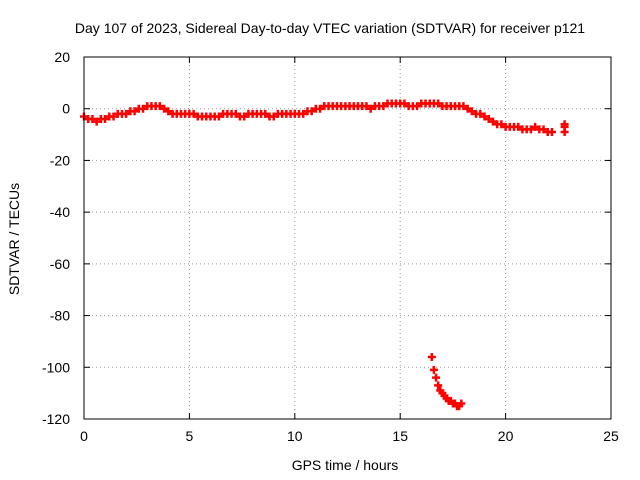 Image resolution: width=640 pixels, height=480 pixels. I want to click on y-tick-label: -20, so click(60, 160).